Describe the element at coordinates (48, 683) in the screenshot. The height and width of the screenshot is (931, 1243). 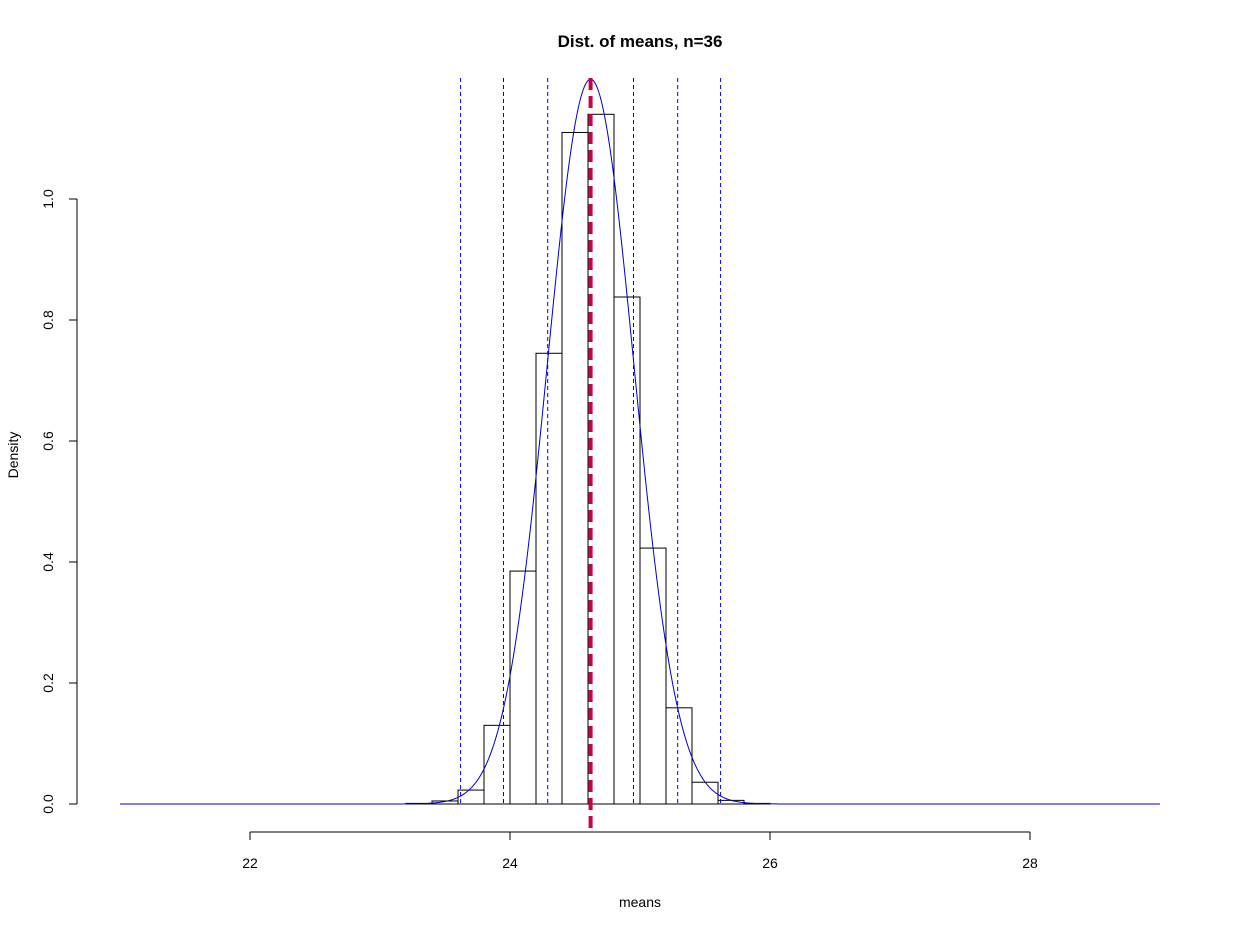
I see `y-tick-label: 0.2` at that location.